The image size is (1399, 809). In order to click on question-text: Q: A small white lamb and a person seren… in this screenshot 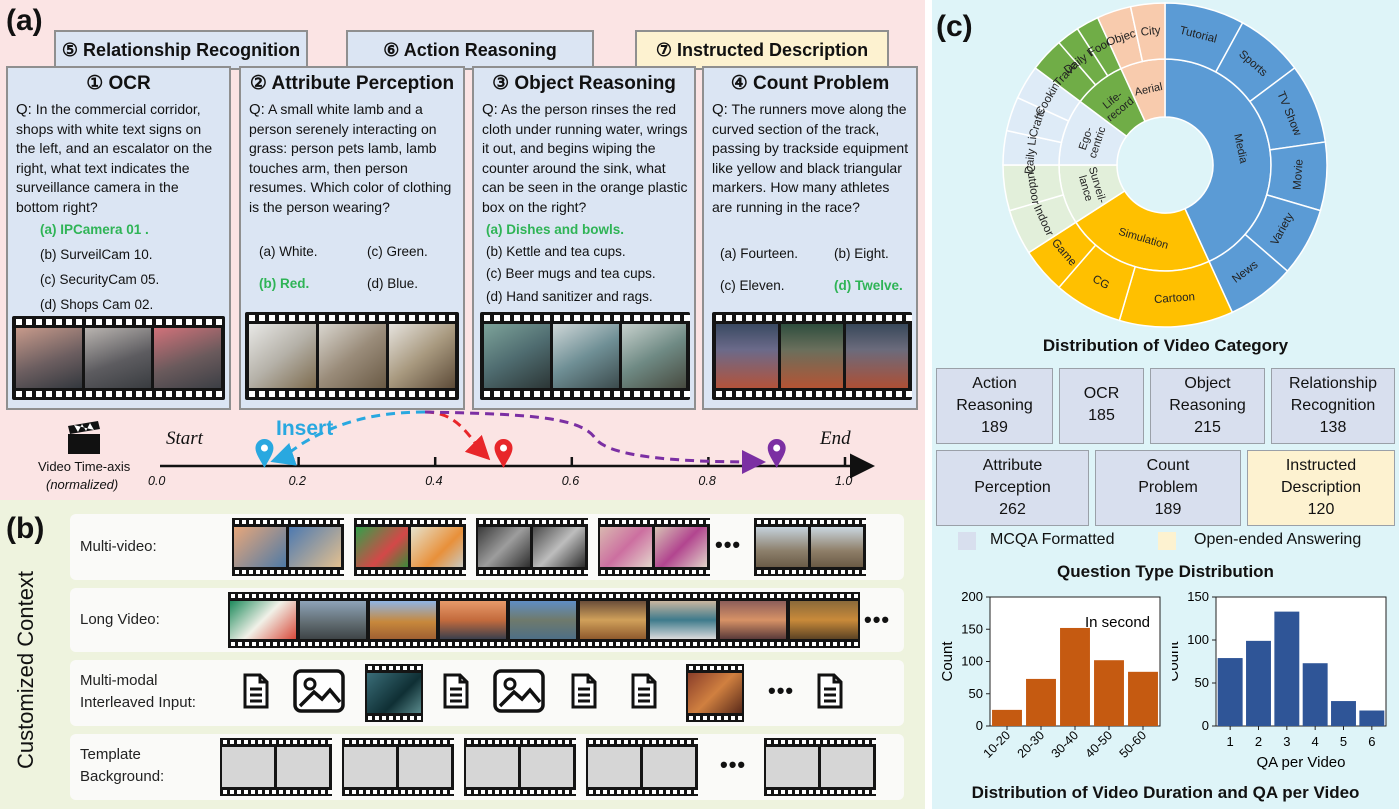, I will do `click(350, 158)`.